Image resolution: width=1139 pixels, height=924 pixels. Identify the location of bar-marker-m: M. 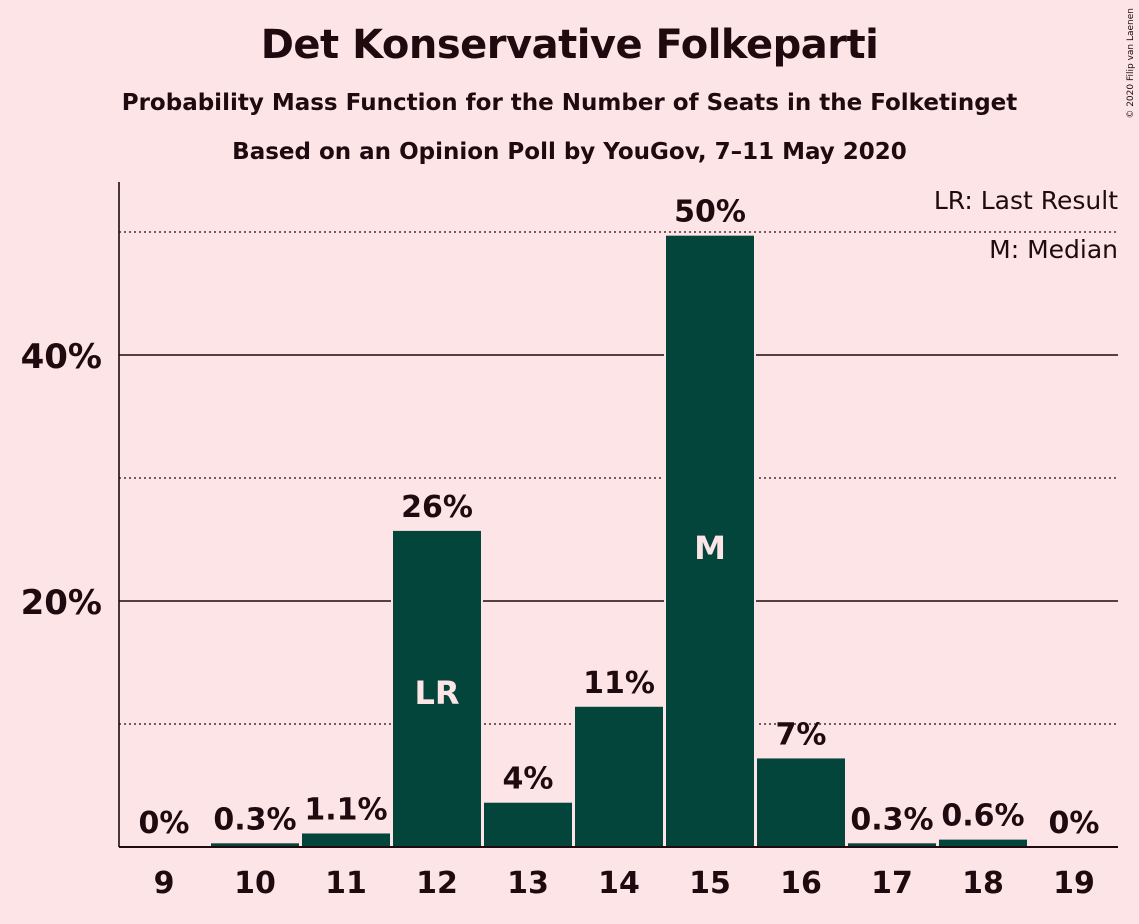
(710, 548).